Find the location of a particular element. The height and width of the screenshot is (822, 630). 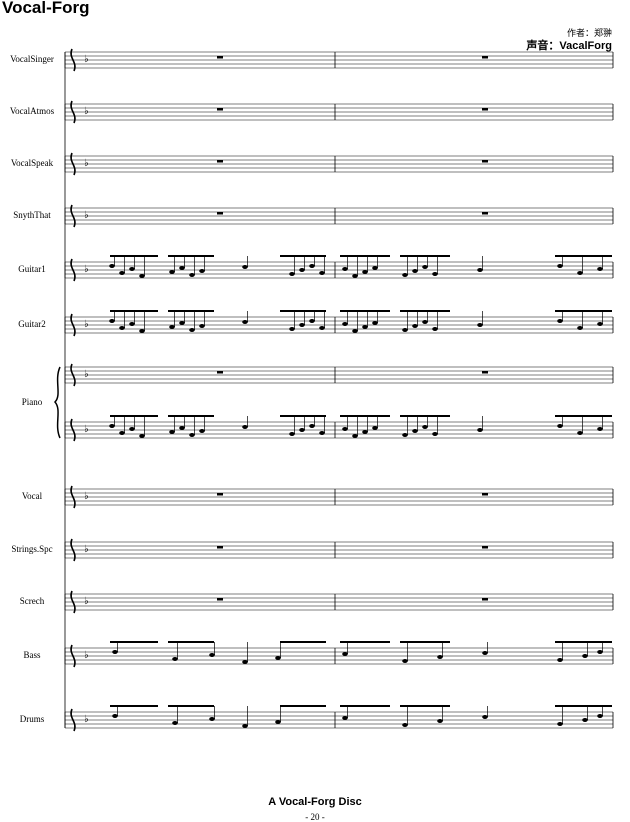

staff-label: Screch is located at coordinates (32, 601).